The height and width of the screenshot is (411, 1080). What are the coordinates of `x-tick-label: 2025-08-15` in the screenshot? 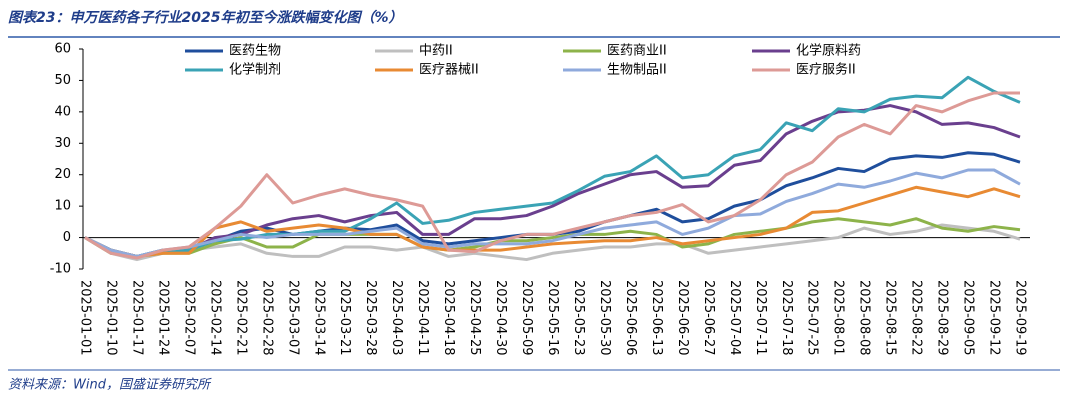 It's located at (890, 318).